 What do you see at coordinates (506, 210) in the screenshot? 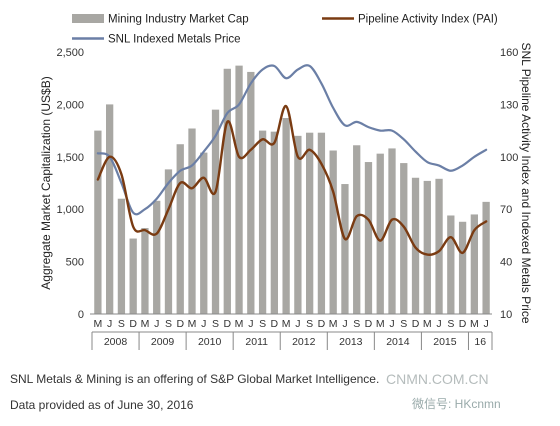
I see `y-right-tick-label: 70` at bounding box center [506, 210].